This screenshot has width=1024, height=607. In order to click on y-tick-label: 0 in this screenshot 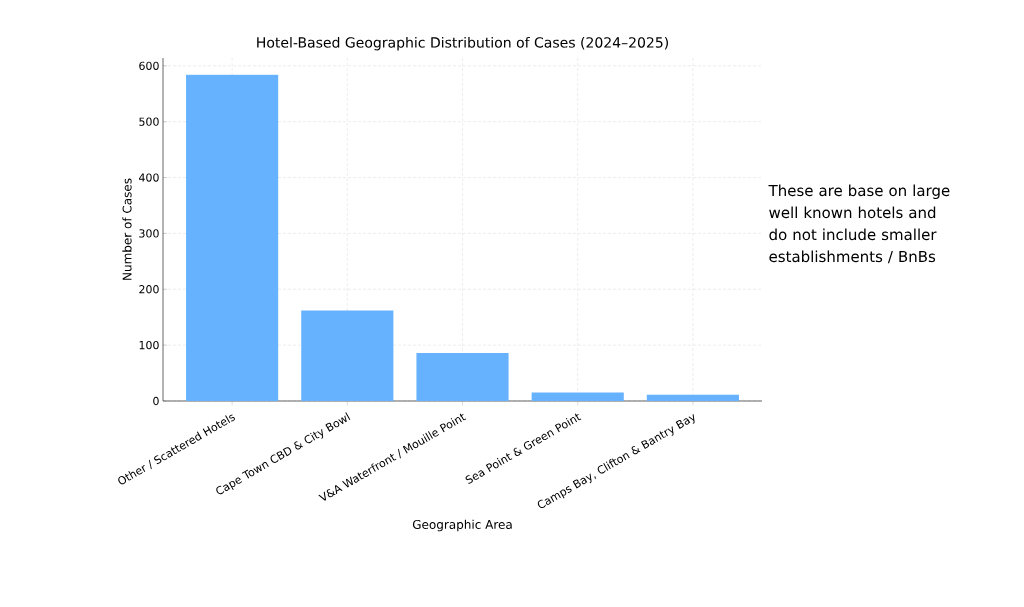, I will do `click(156, 401)`.